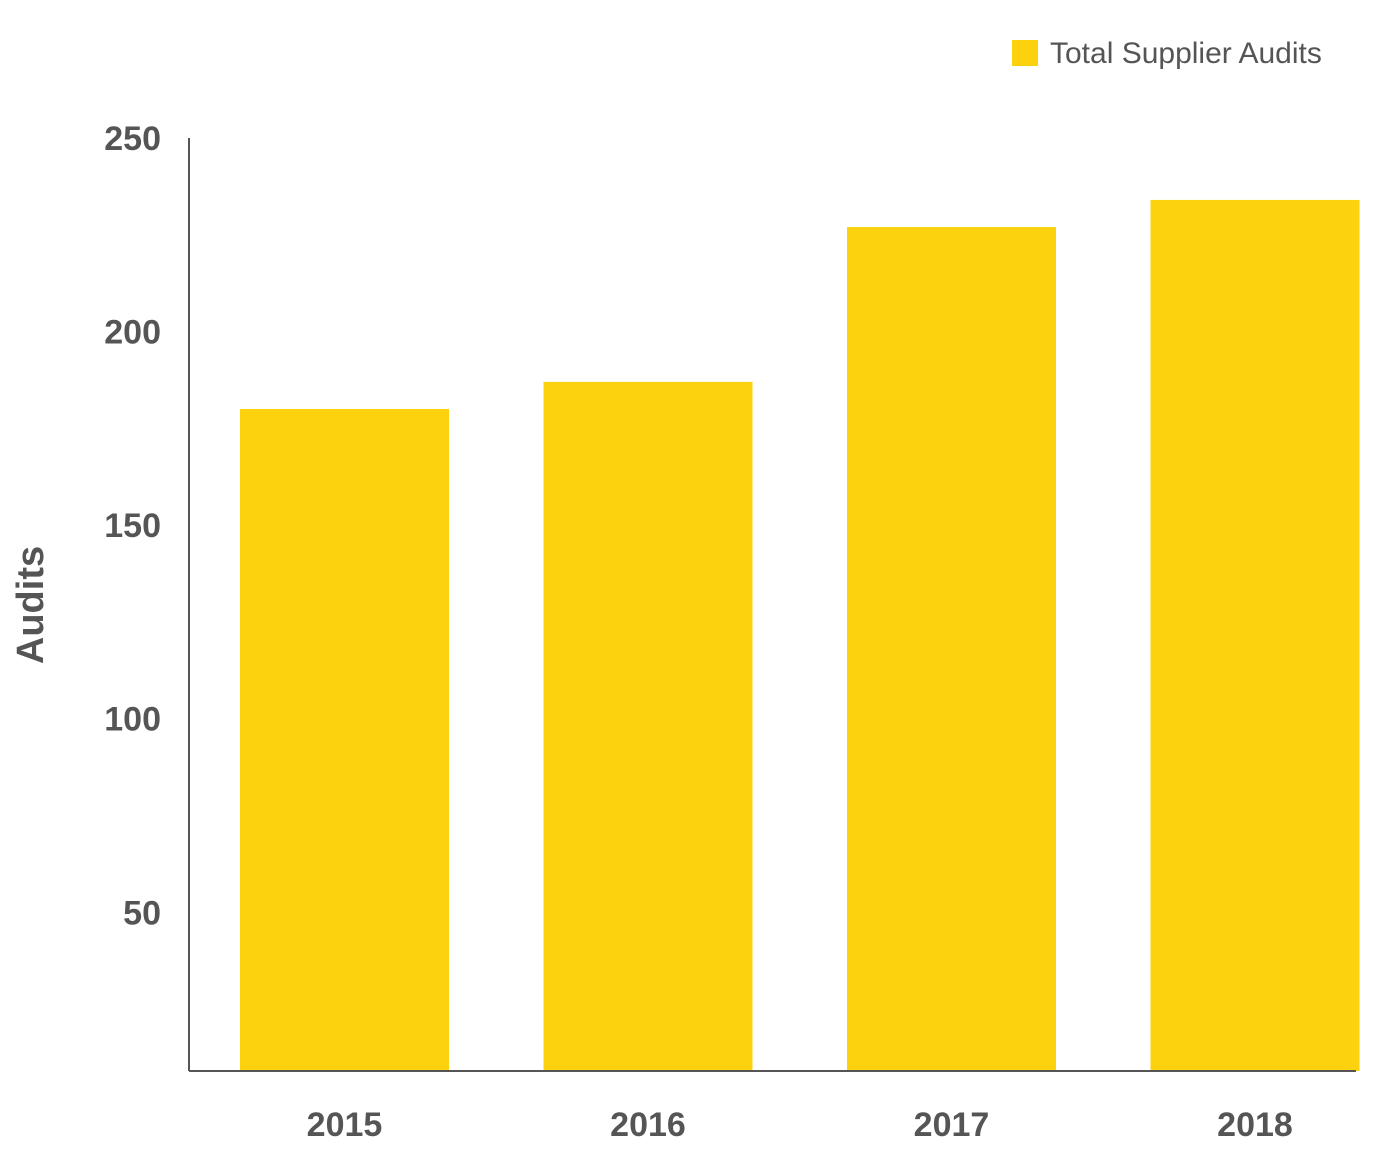 The width and height of the screenshot is (1373, 1155). What do you see at coordinates (800, 1125) in the screenshot?
I see `x-axis-ticks: 2015 2016 2017 2018` at bounding box center [800, 1125].